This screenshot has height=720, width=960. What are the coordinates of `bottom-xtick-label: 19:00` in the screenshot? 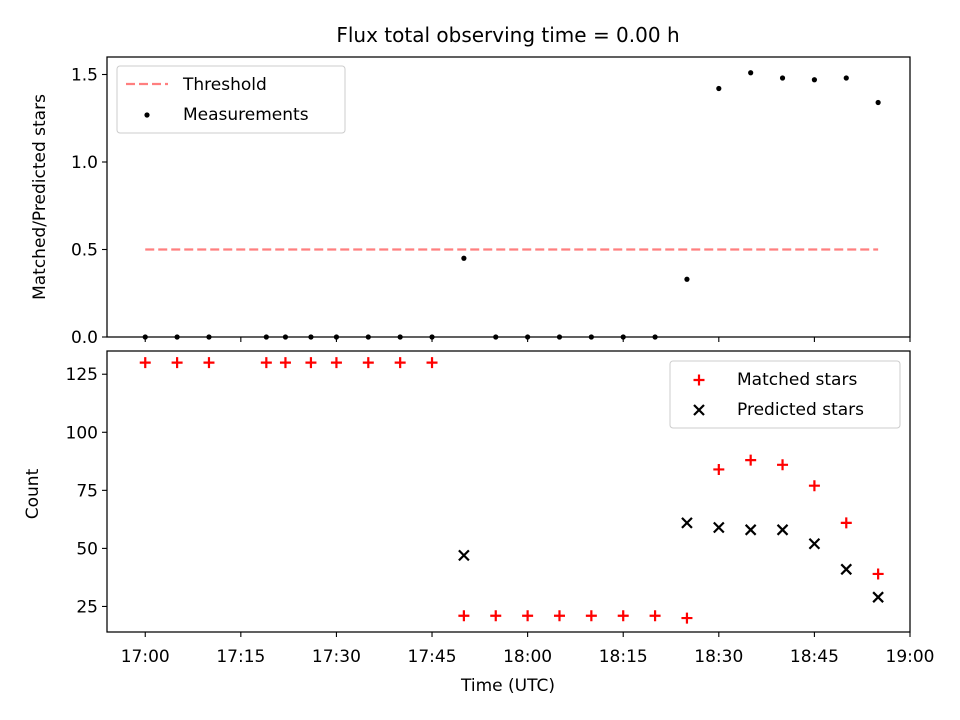 It's located at (910, 657).